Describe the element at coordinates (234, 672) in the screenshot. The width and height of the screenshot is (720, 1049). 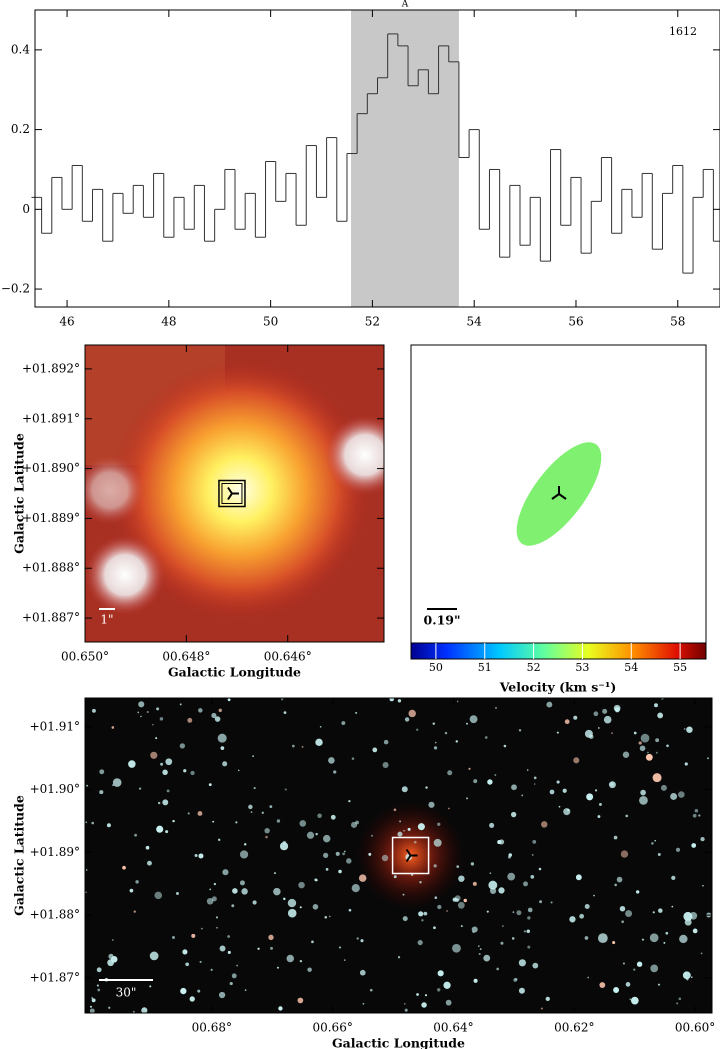
I see `x-axis-label: Galactic Longitude` at that location.